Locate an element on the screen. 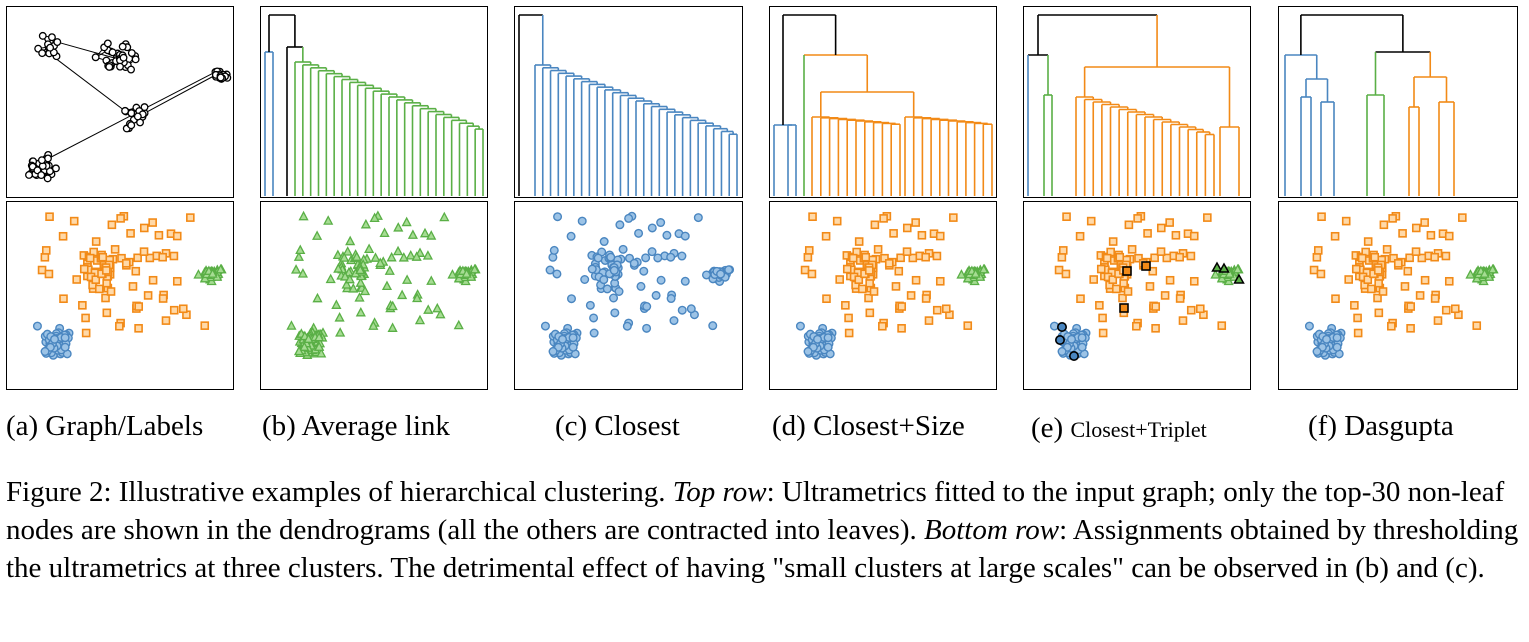  graph-edge is located at coordinates (124, 119).